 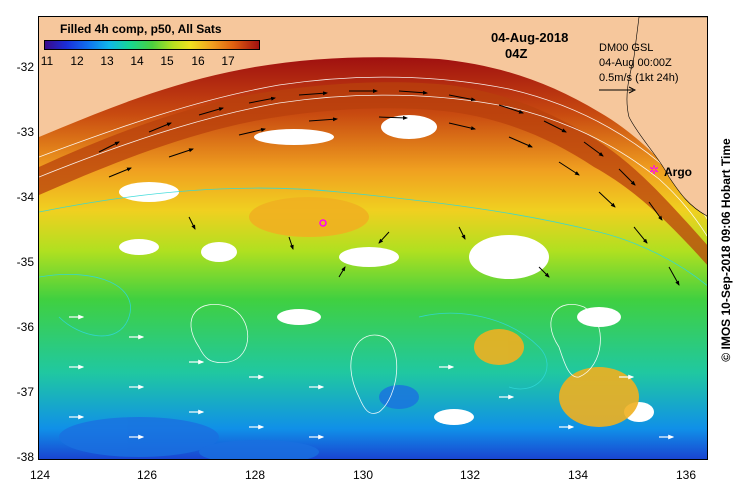 I want to click on velocity-time: 04-Aug 00:00Z, so click(x=635, y=63).